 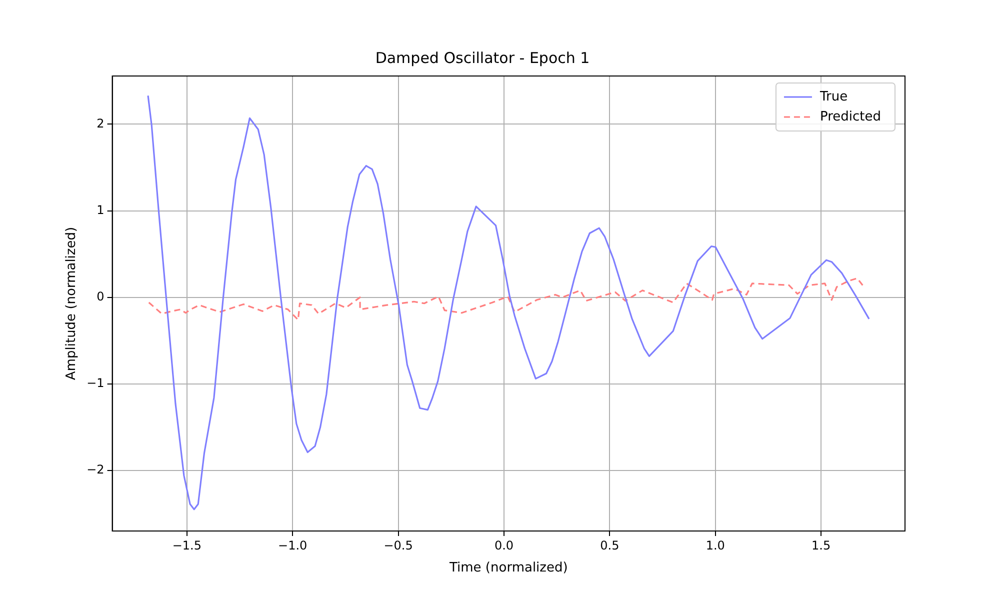 What do you see at coordinates (187, 545) in the screenshot?
I see `x-tick-label: −1.5` at bounding box center [187, 545].